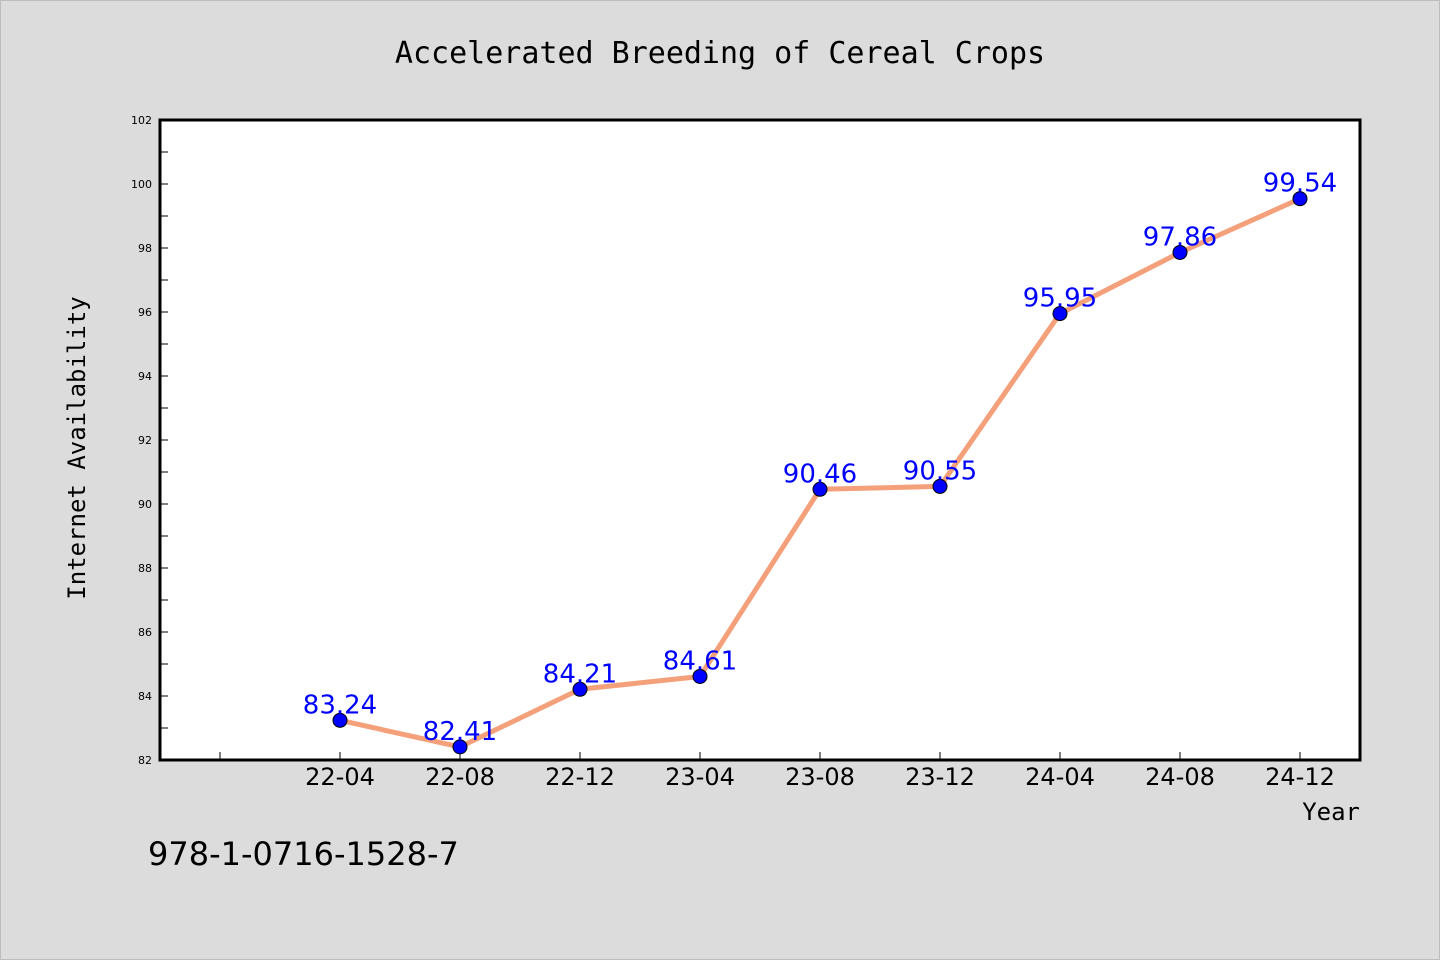 Image resolution: width=1440 pixels, height=960 pixels. What do you see at coordinates (141, 184) in the screenshot?
I see `y-tick-label: 100` at bounding box center [141, 184].